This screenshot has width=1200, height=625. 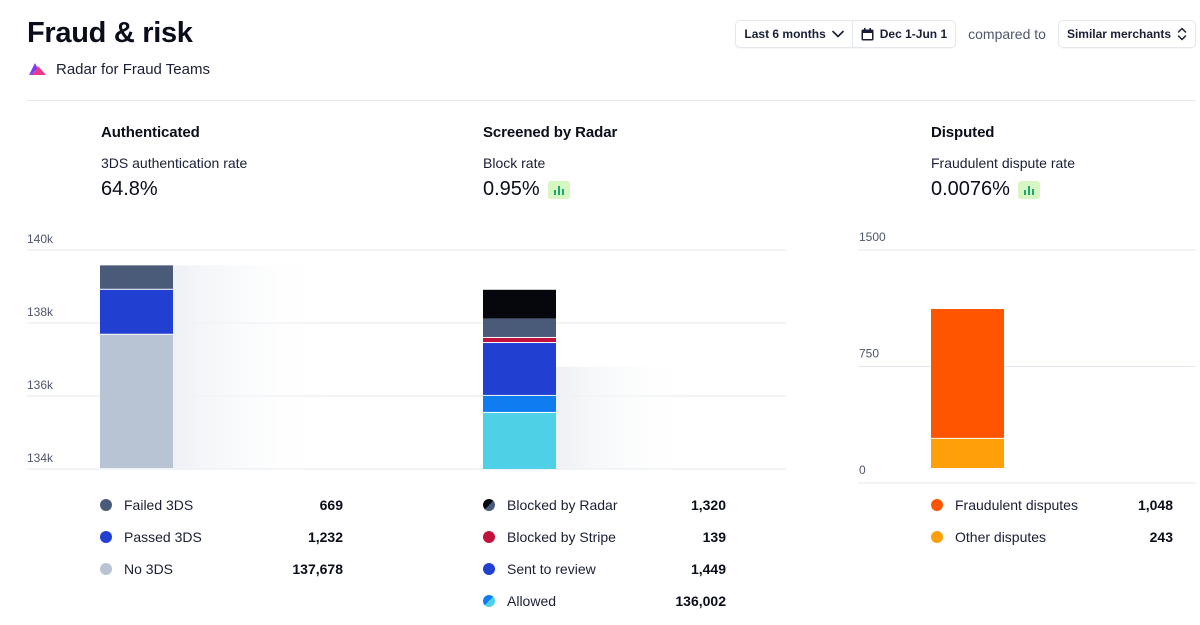 What do you see at coordinates (133, 69) in the screenshot?
I see `product-name: Radar for Fraud Teams` at bounding box center [133, 69].